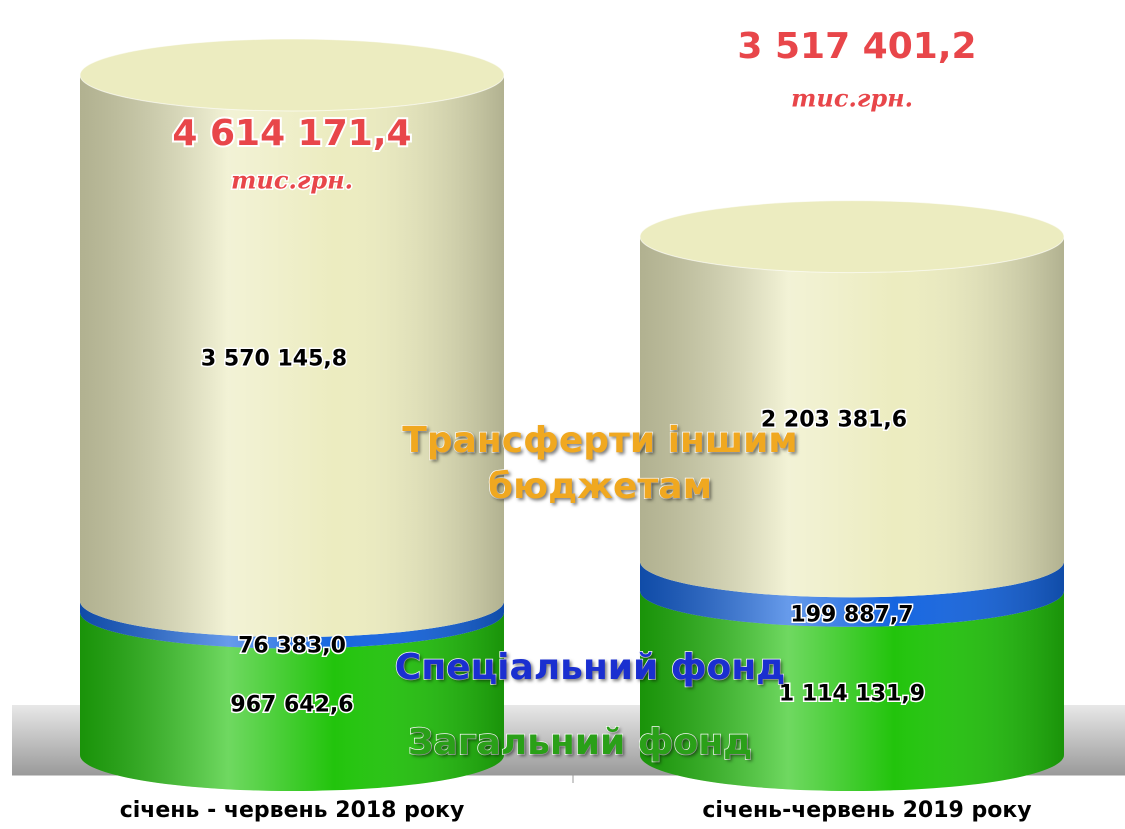 Image resolution: width=1125 pixels, height=829 pixels. What do you see at coordinates (580, 742) in the screenshot?
I see `series-name: Загальний фонд` at bounding box center [580, 742].